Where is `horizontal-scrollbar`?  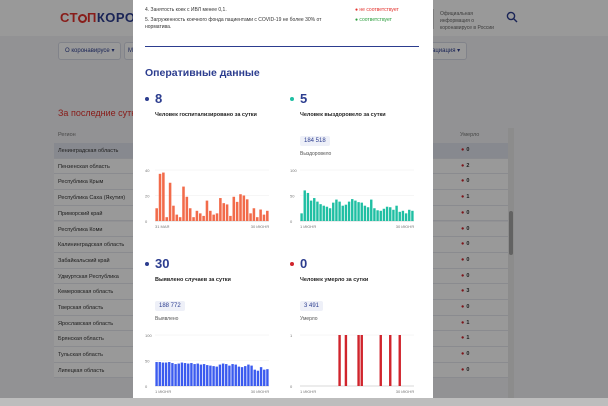
horizontal-scrollbar is located at coordinates (304, 402).